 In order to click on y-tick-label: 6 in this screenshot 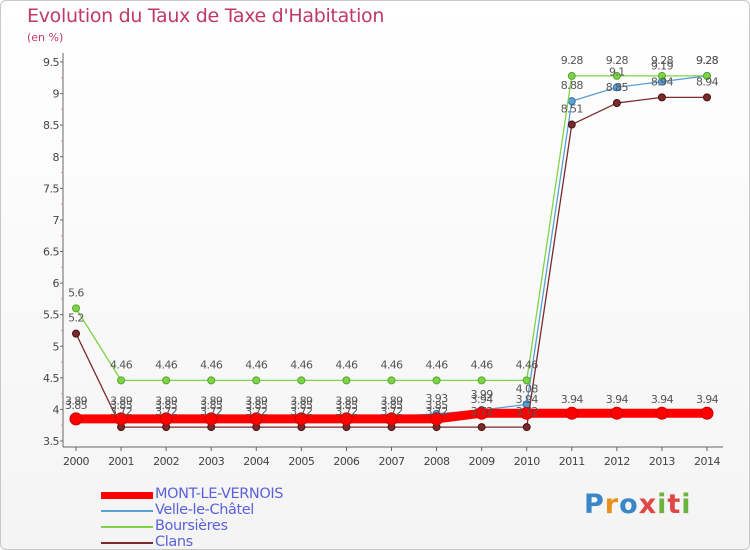, I will do `click(56, 283)`.